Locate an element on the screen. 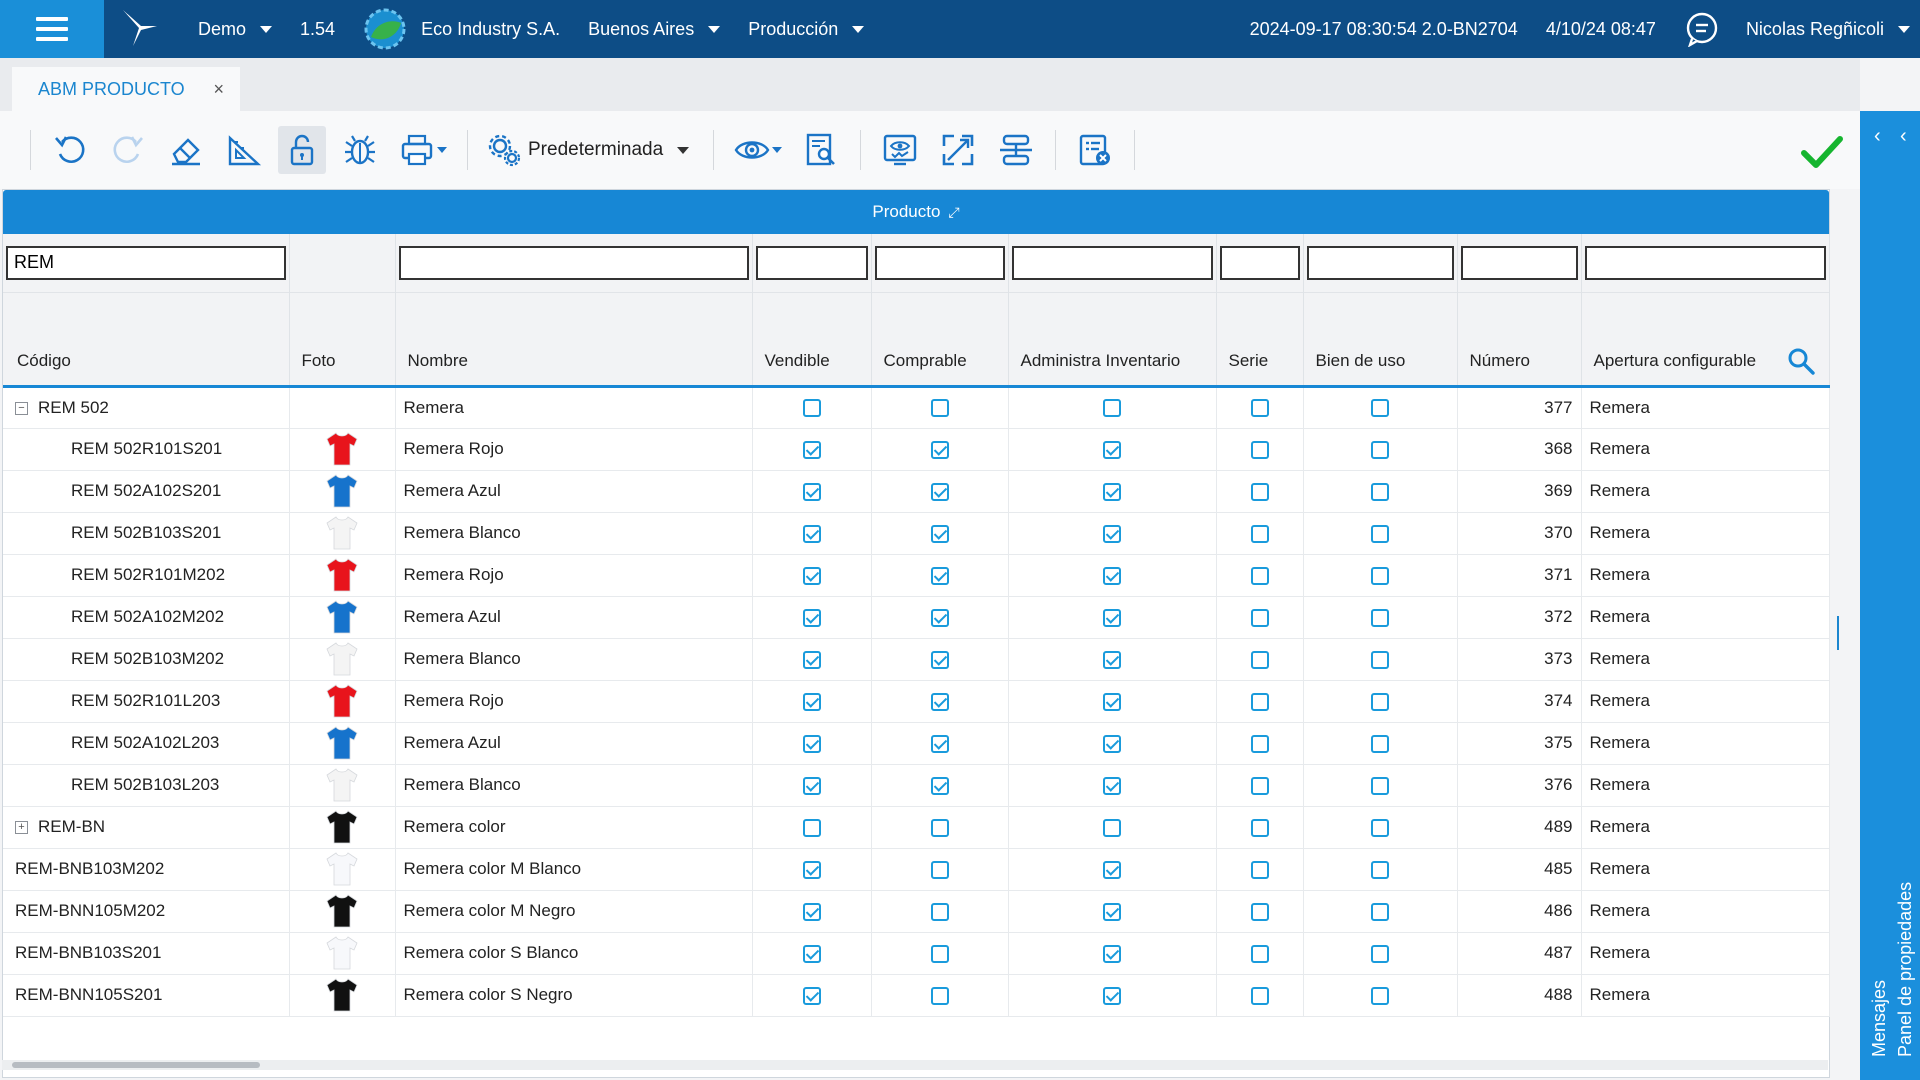 This screenshot has height=1080, width=1920. col-header-numero: Número is located at coordinates (1519, 339).